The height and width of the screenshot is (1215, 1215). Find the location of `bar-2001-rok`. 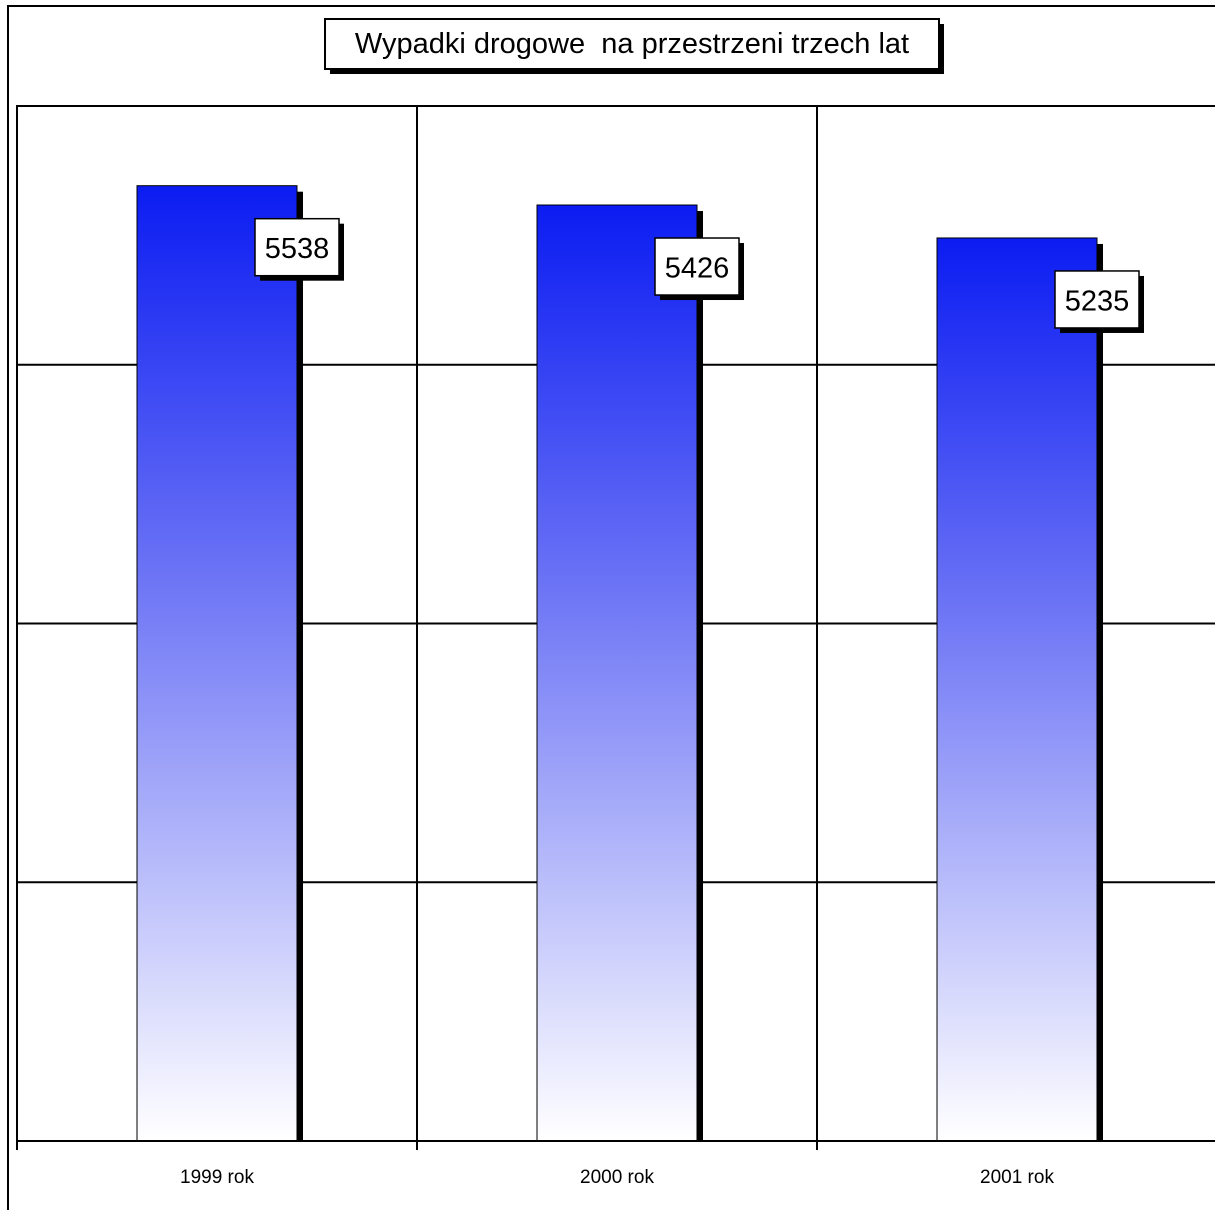

bar-2001-rok is located at coordinates (1017, 689).